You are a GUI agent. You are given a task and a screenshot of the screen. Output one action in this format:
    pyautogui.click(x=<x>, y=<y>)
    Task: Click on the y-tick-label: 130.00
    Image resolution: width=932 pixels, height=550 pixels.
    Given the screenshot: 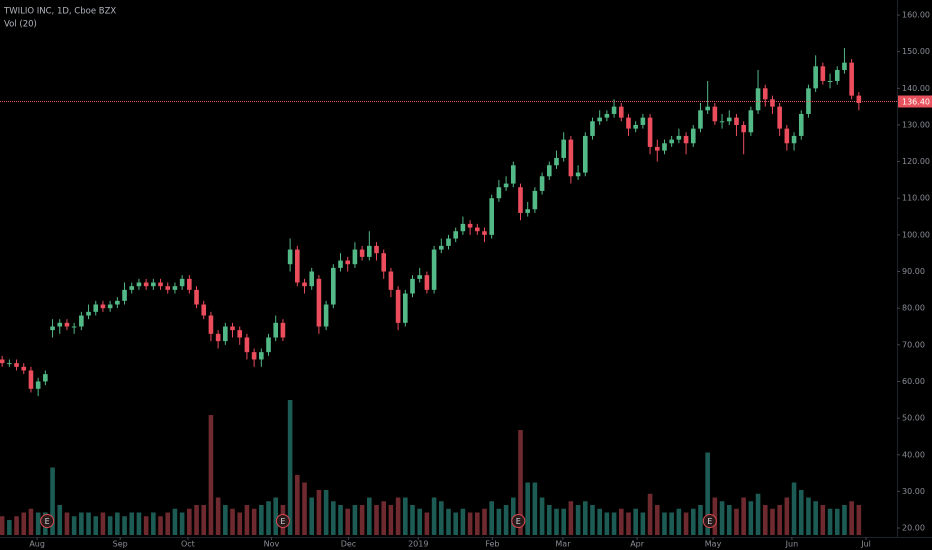 What is the action you would take?
    pyautogui.click(x=916, y=124)
    